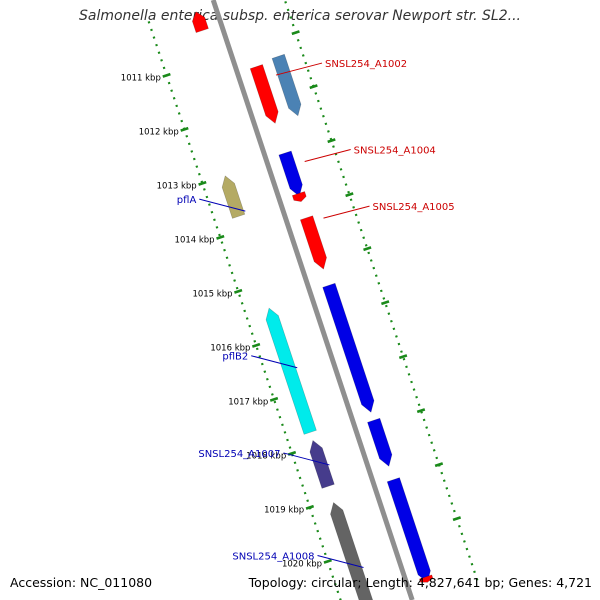 Image resolution: width=600 pixels, height=600 pixels. I want to click on gene-label: SNSL254_A1002, so click(366, 64).